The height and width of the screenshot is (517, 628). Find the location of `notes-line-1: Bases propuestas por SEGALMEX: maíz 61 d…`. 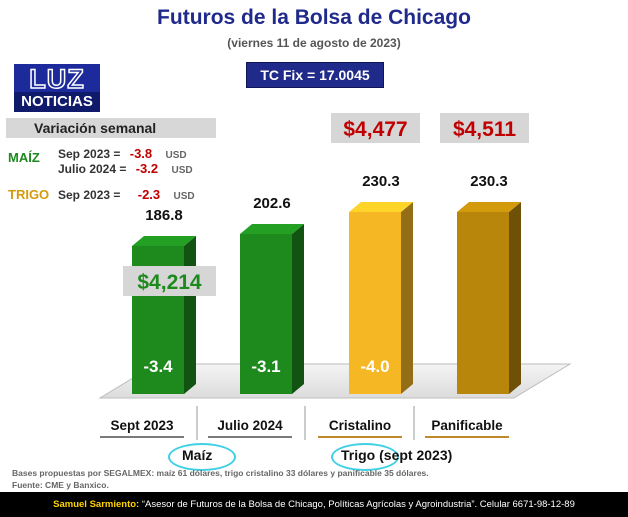

notes-line-1: Bases propuestas por SEGALMEX: maíz 61 d… is located at coordinates (220, 473).